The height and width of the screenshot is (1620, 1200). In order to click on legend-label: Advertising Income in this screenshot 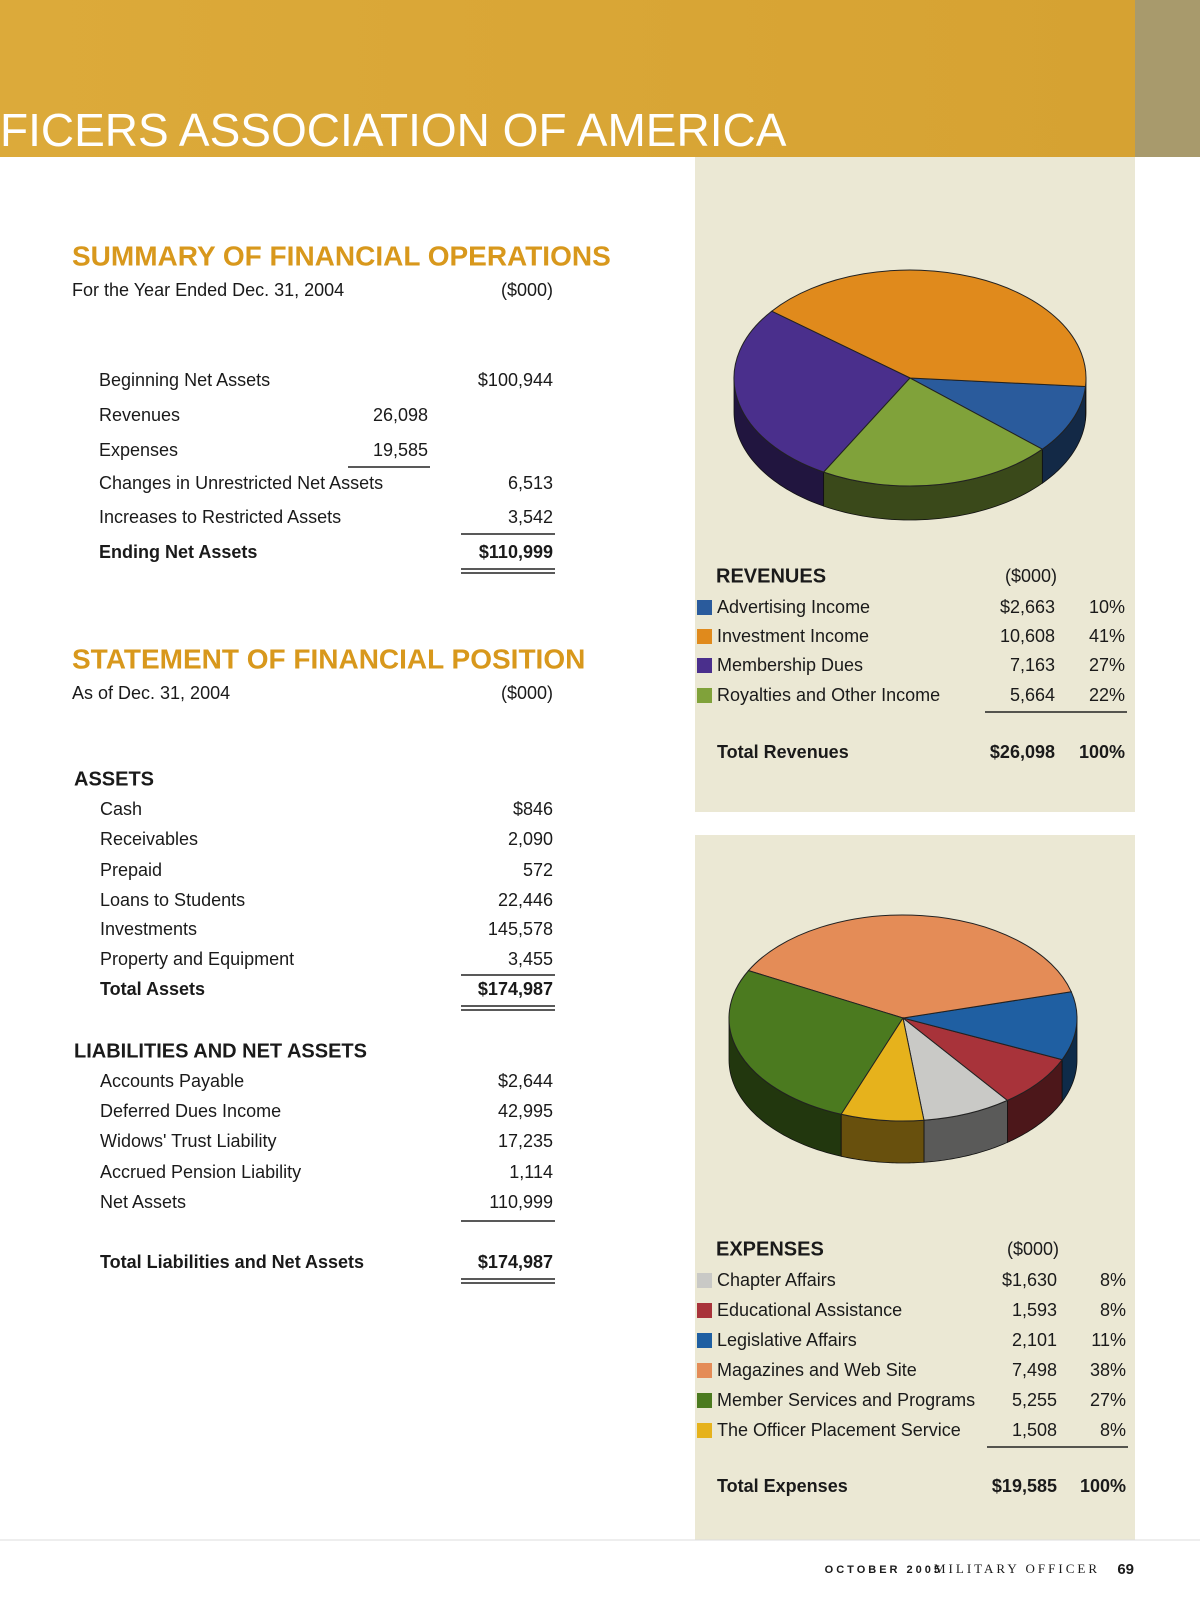, I will do `click(793, 607)`.